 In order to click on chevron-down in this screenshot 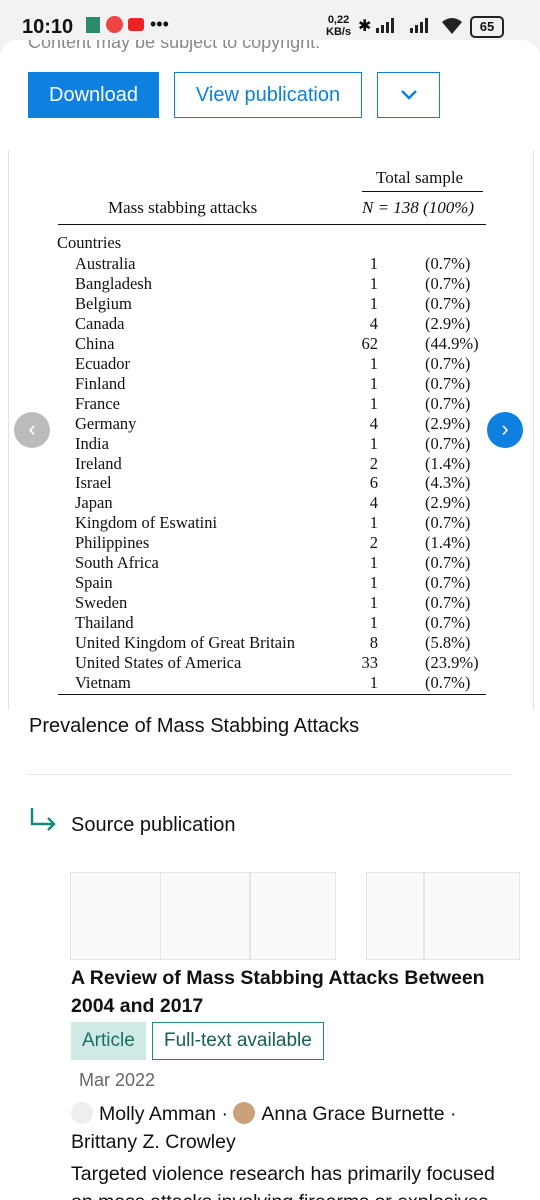, I will do `click(408, 95)`.